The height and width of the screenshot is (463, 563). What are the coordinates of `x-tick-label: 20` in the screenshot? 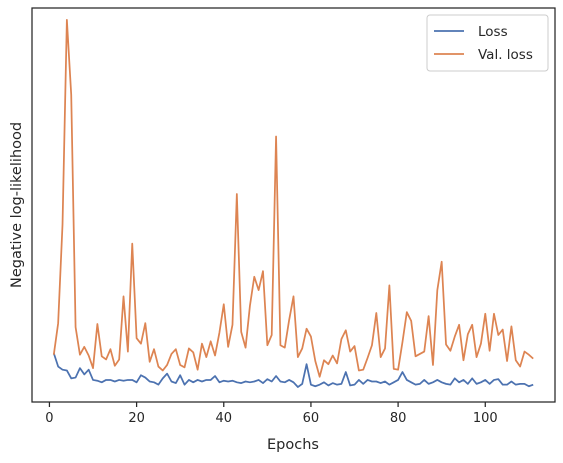 It's located at (136, 418).